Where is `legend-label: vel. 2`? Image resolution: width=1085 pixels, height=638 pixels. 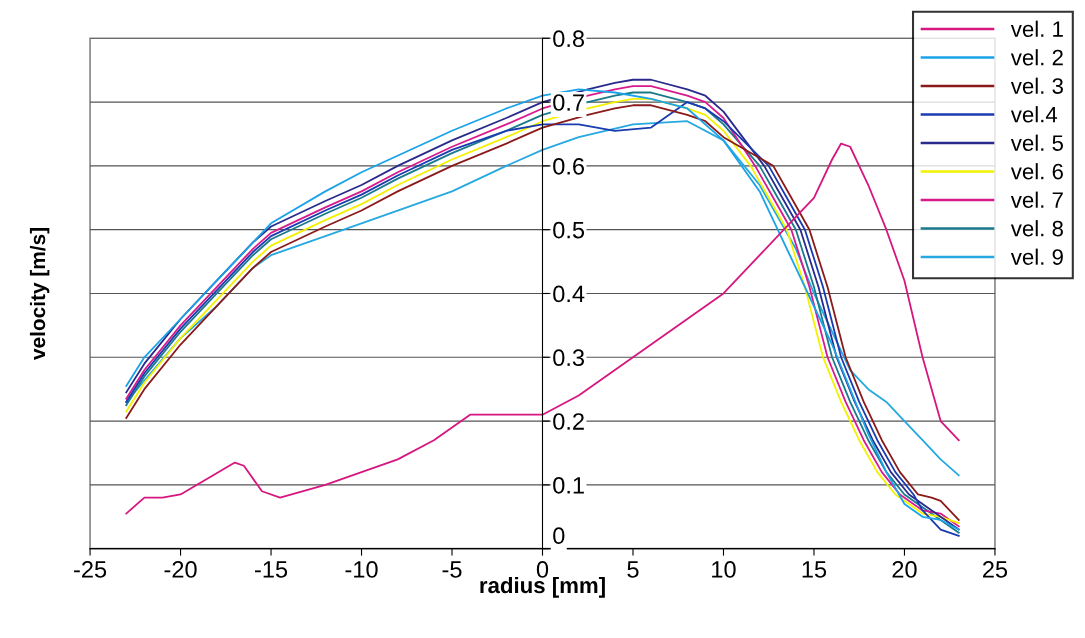
legend-label: vel. 2 is located at coordinates (1036, 57).